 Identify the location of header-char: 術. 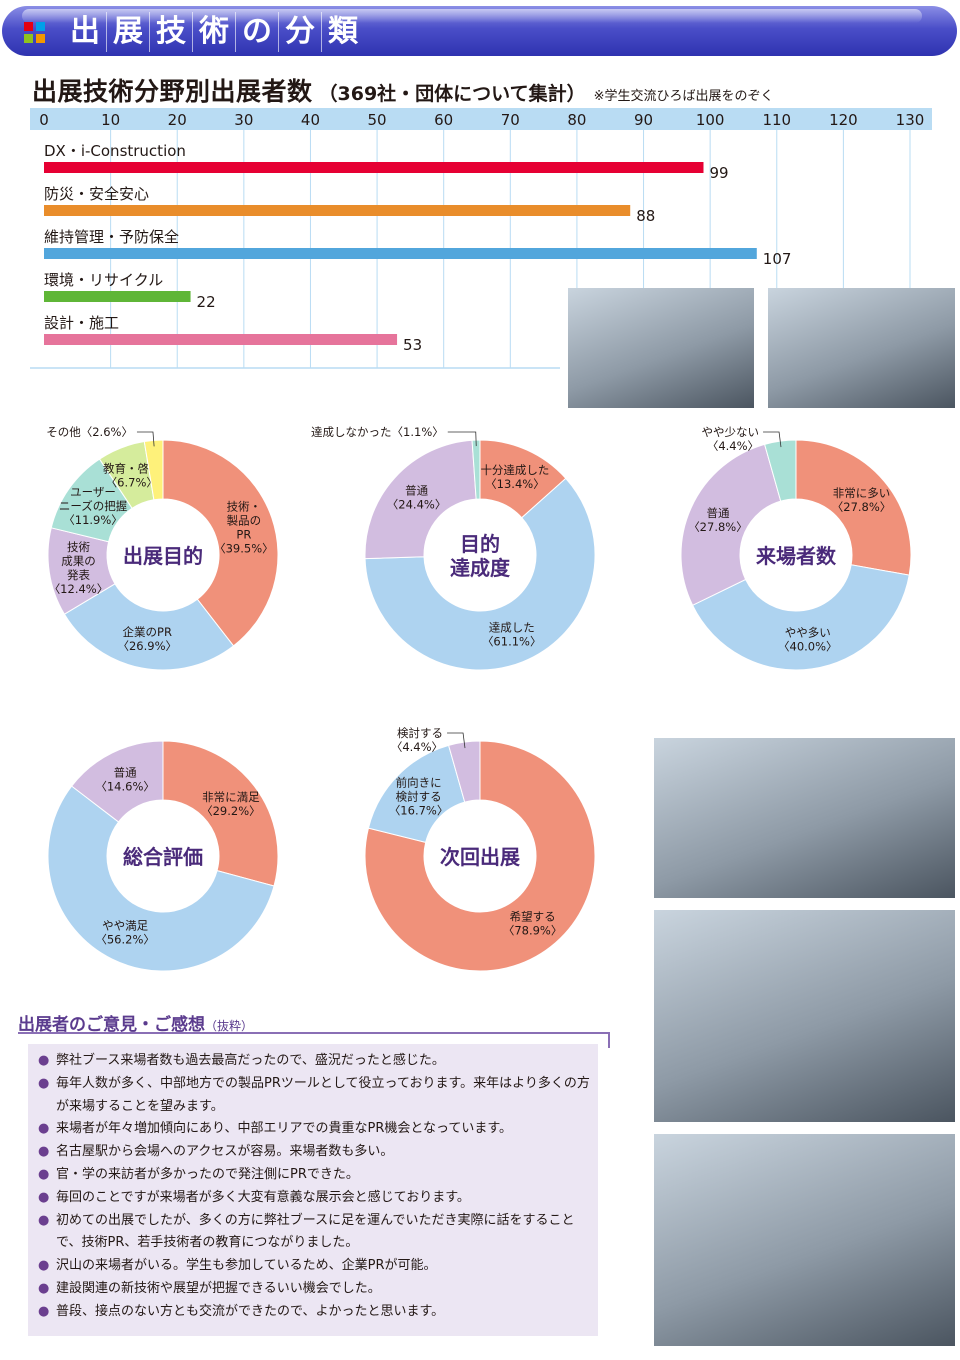
(214, 32).